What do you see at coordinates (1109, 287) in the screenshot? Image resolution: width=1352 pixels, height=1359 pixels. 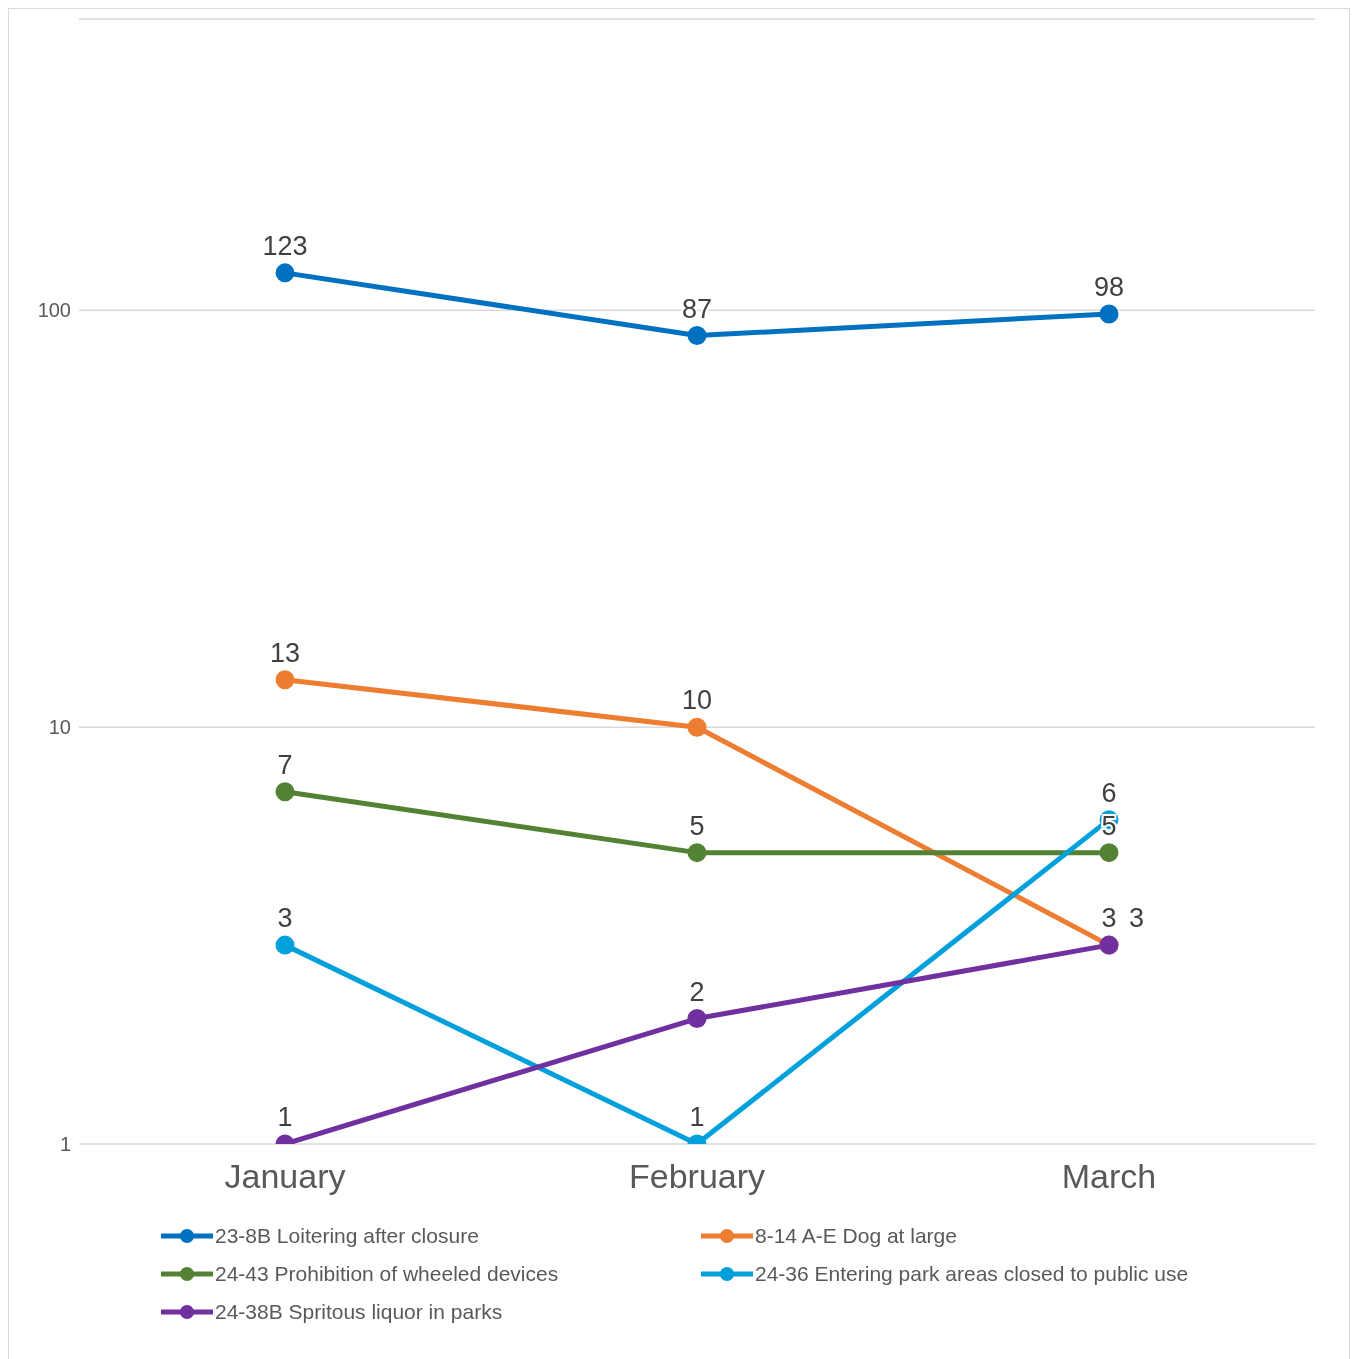 I see `data-label: 98` at bounding box center [1109, 287].